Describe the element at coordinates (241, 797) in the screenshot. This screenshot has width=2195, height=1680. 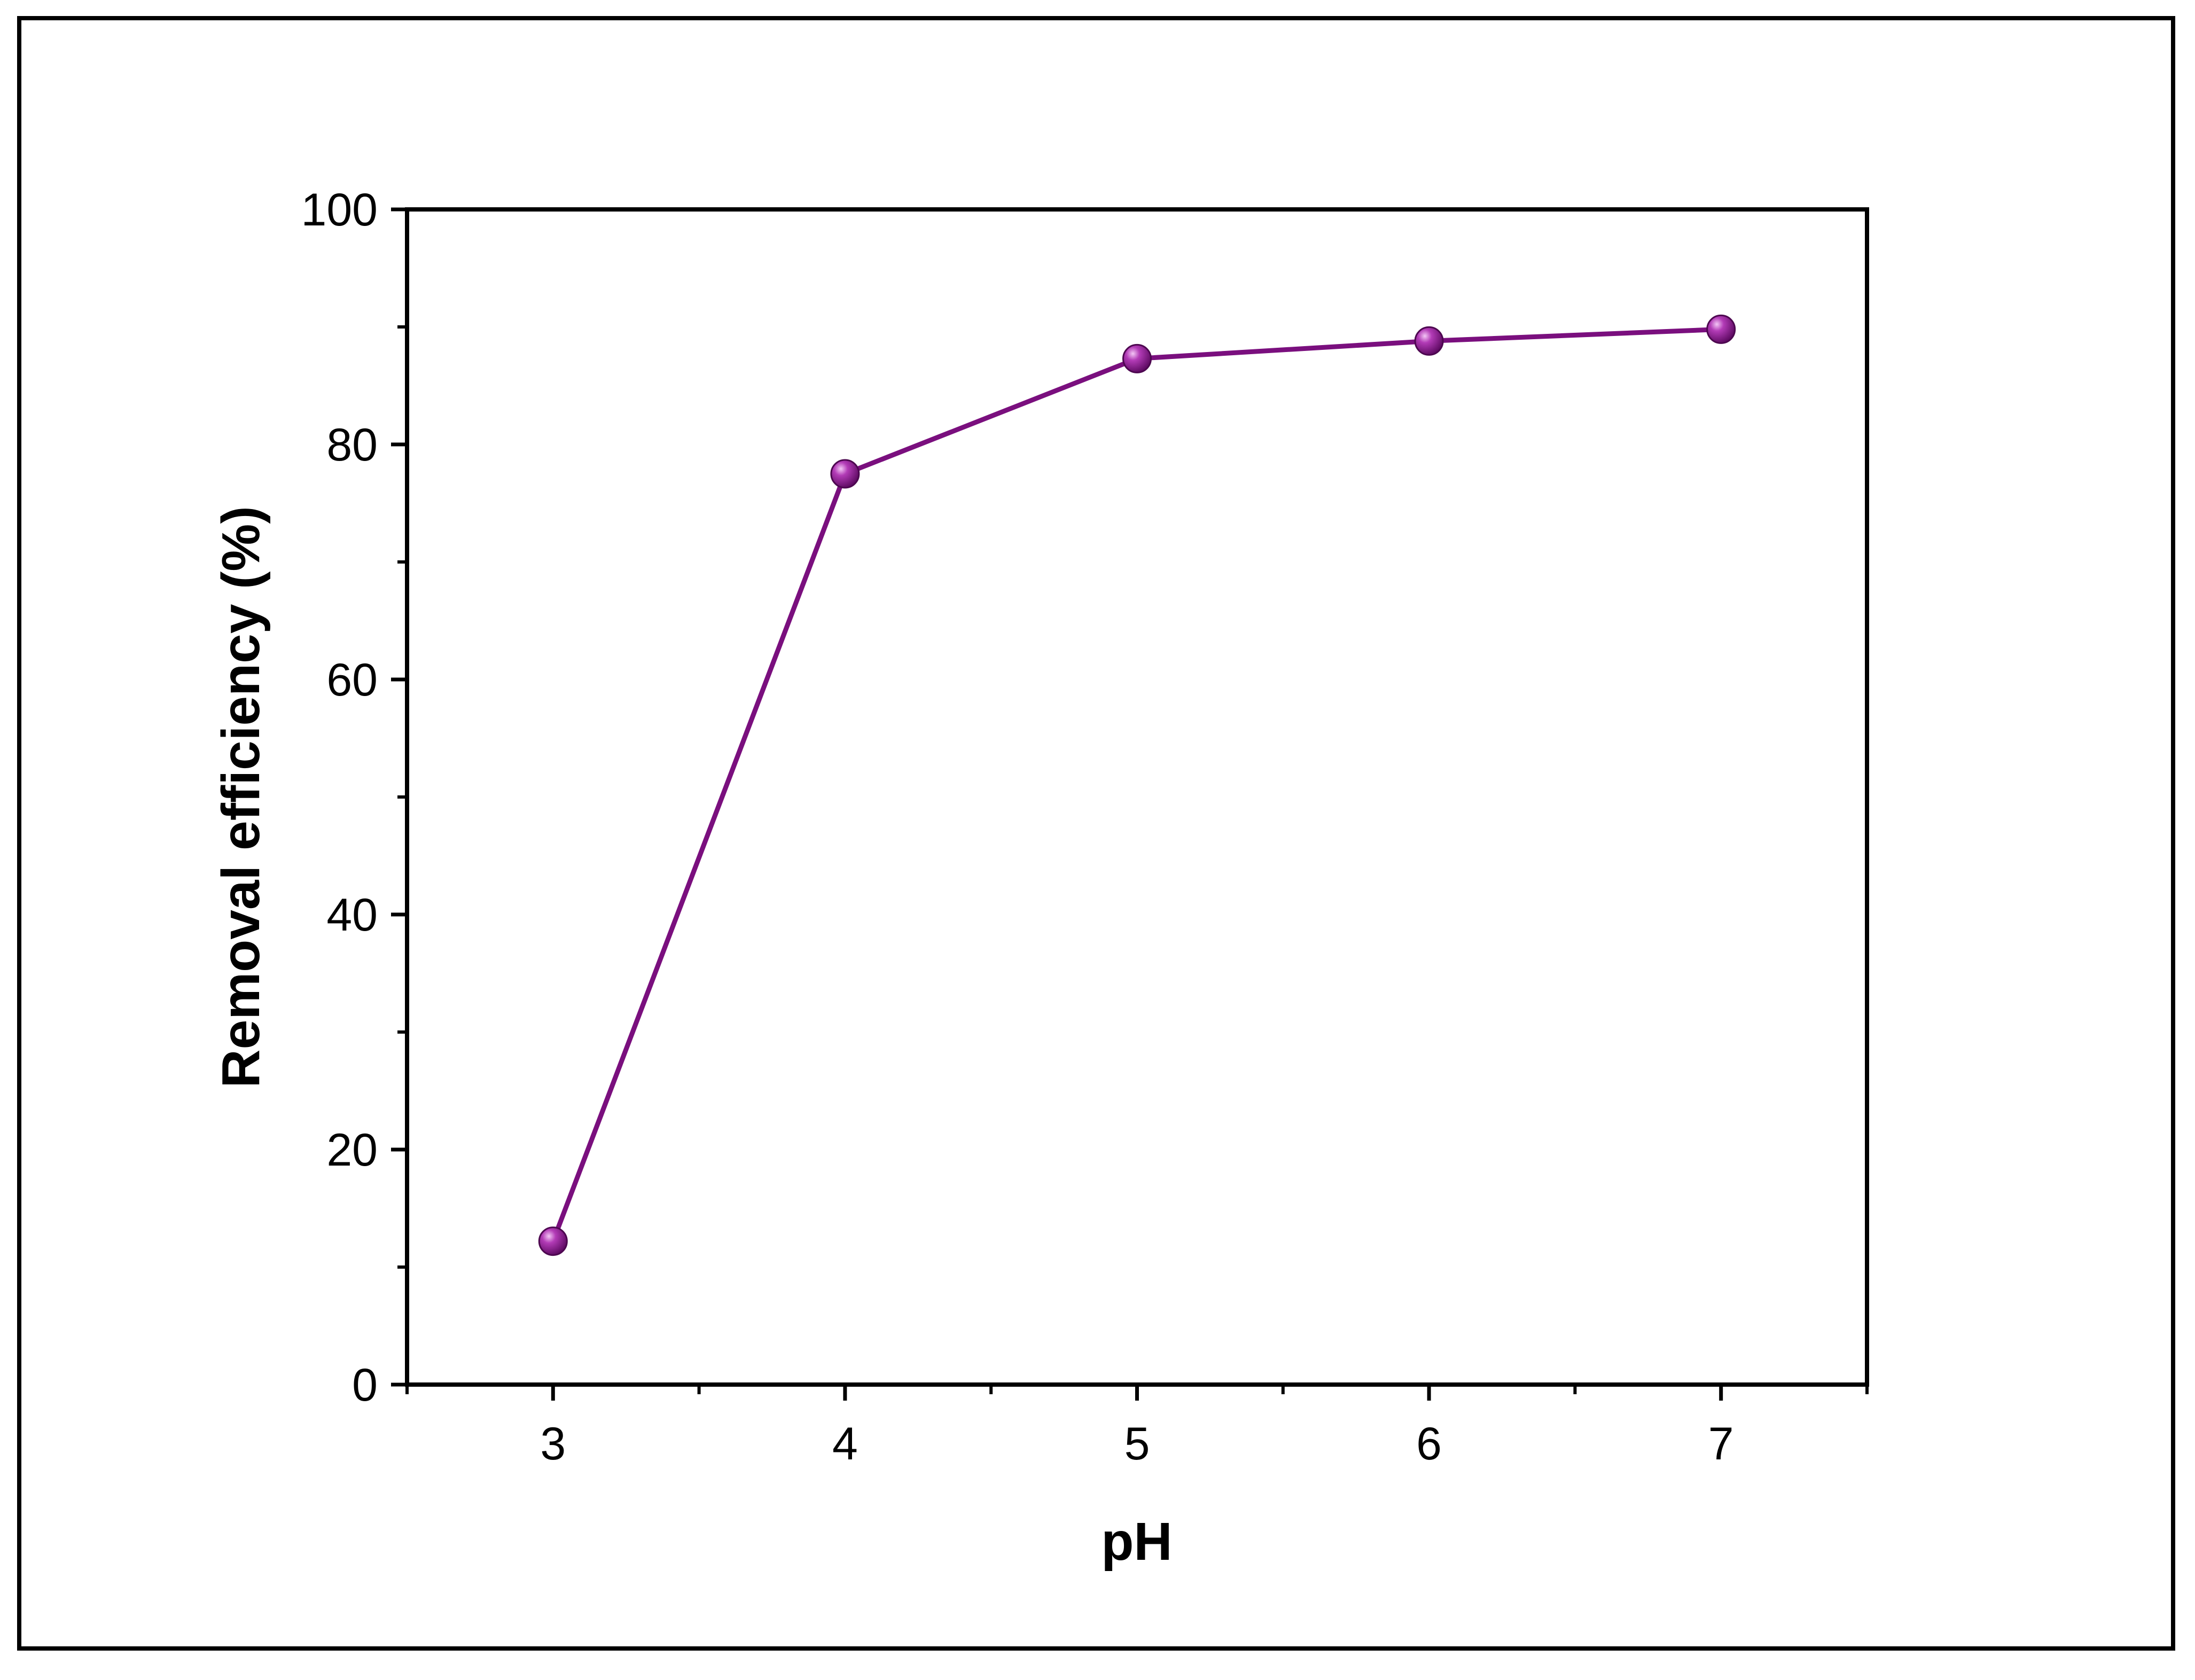
I see `y-axis-title: Removal efficiency (%)` at that location.